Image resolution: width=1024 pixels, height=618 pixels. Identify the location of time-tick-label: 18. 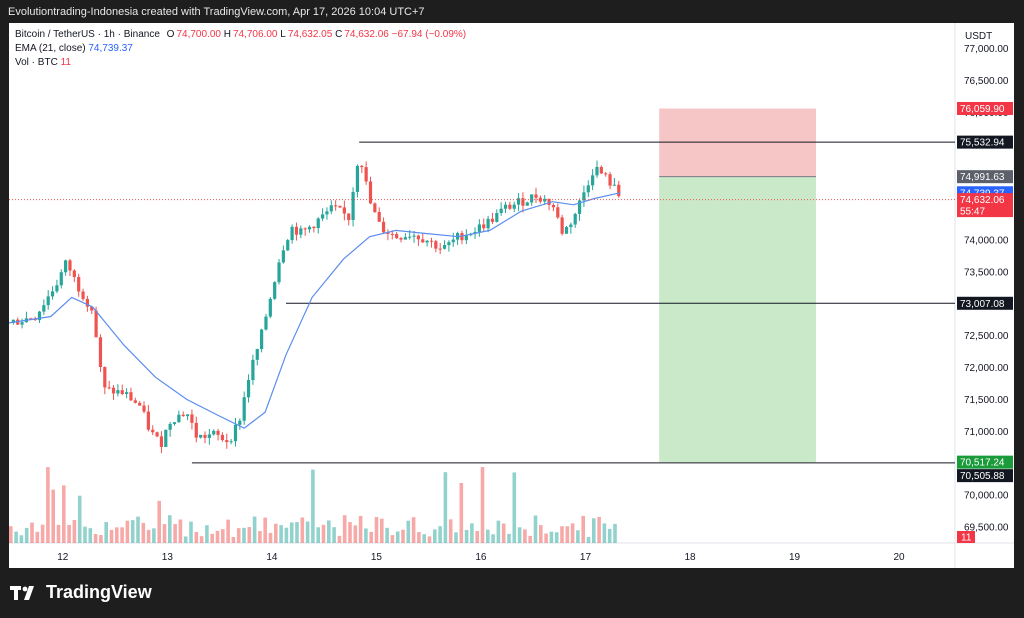
(690, 557).